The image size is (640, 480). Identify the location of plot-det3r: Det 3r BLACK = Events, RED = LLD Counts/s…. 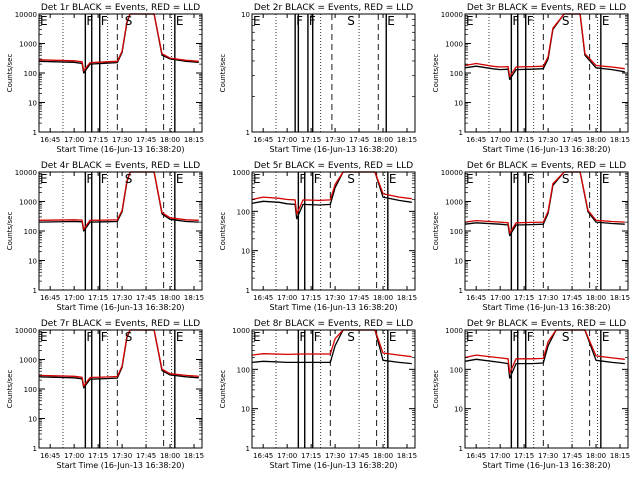
(531, 78).